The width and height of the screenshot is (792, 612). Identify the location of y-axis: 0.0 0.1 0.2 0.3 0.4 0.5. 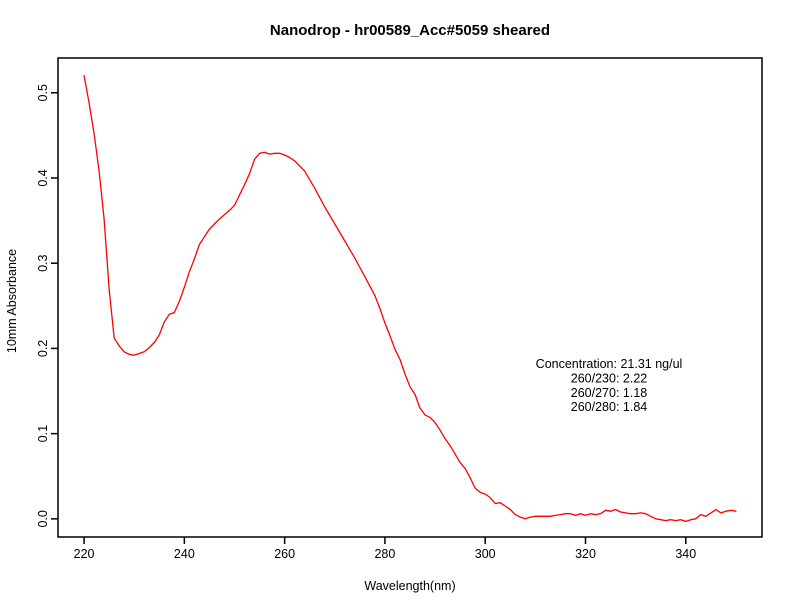
(47, 306).